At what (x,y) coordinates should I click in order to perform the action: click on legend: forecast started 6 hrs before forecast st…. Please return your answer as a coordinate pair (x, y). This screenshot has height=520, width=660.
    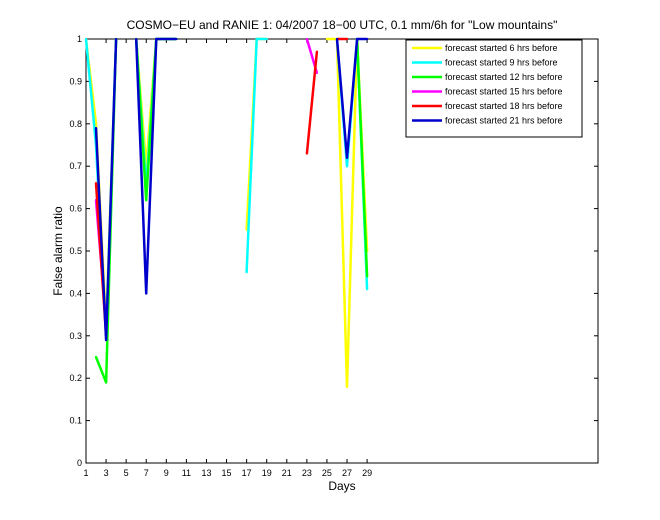
    Looking at the image, I should click on (494, 88).